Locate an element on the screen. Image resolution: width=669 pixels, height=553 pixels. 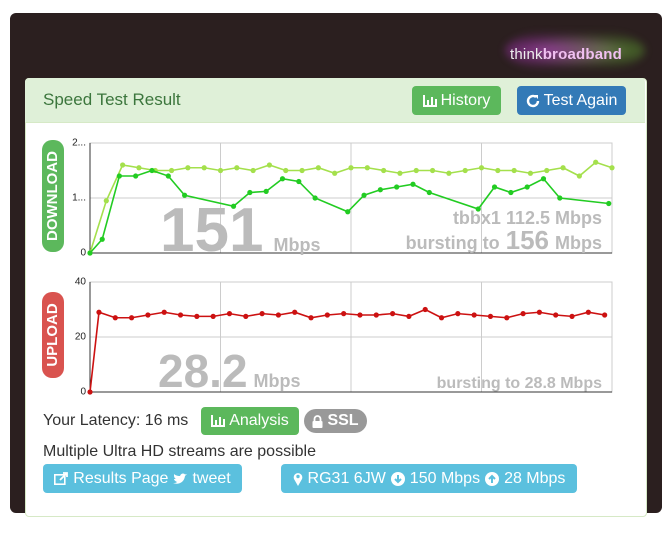
y-tick-label: 20 is located at coordinates (81, 337).